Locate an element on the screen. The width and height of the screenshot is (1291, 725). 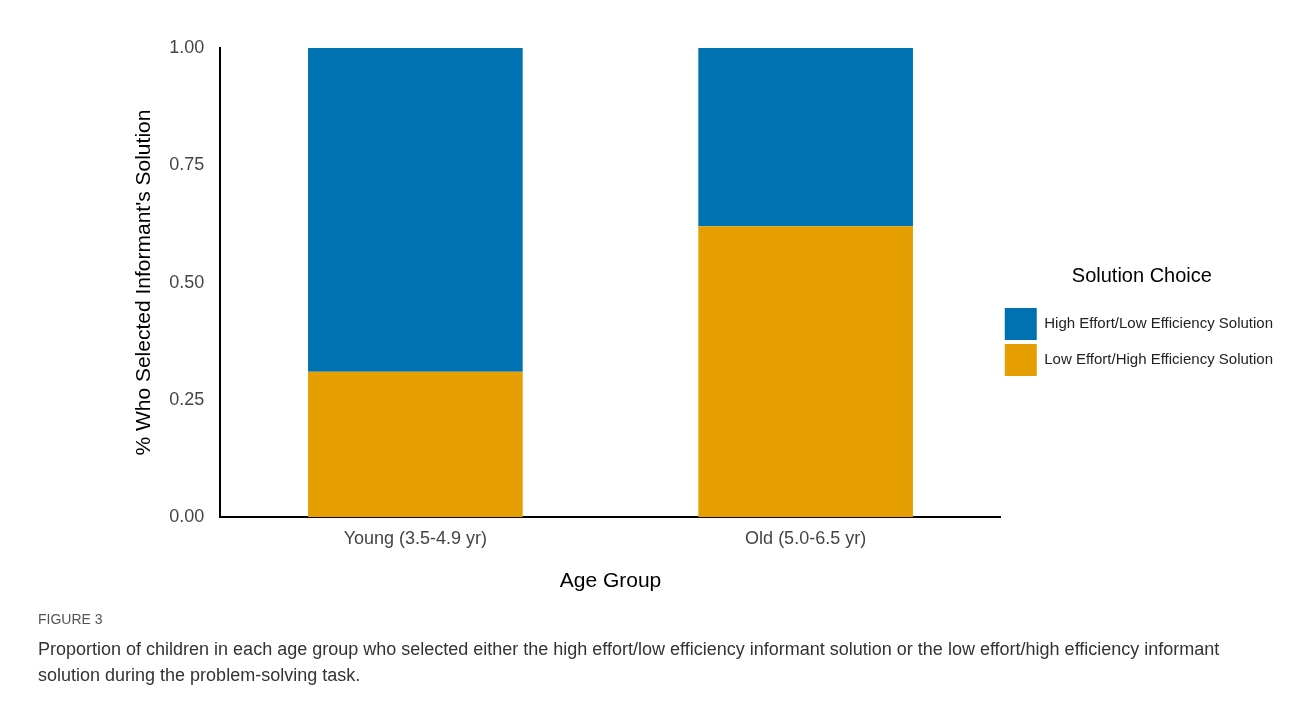
y-tick-label: 1.00 is located at coordinates (187, 46).